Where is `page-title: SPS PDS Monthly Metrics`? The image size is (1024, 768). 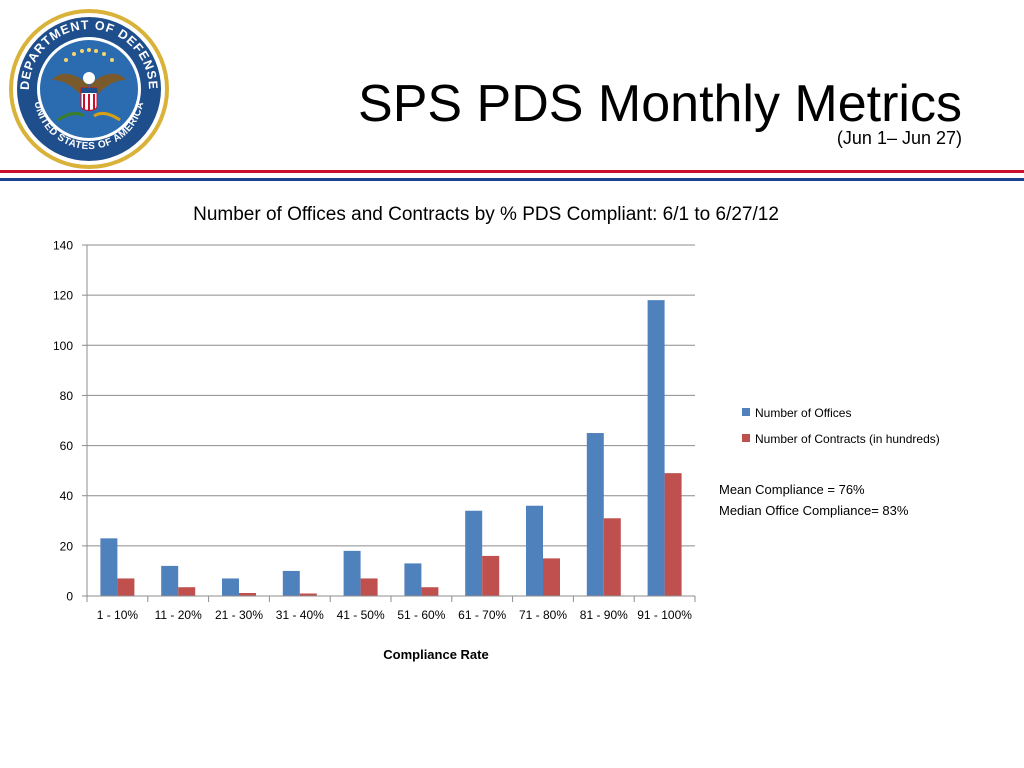
page-title: SPS PDS Monthly Metrics is located at coordinates (660, 104).